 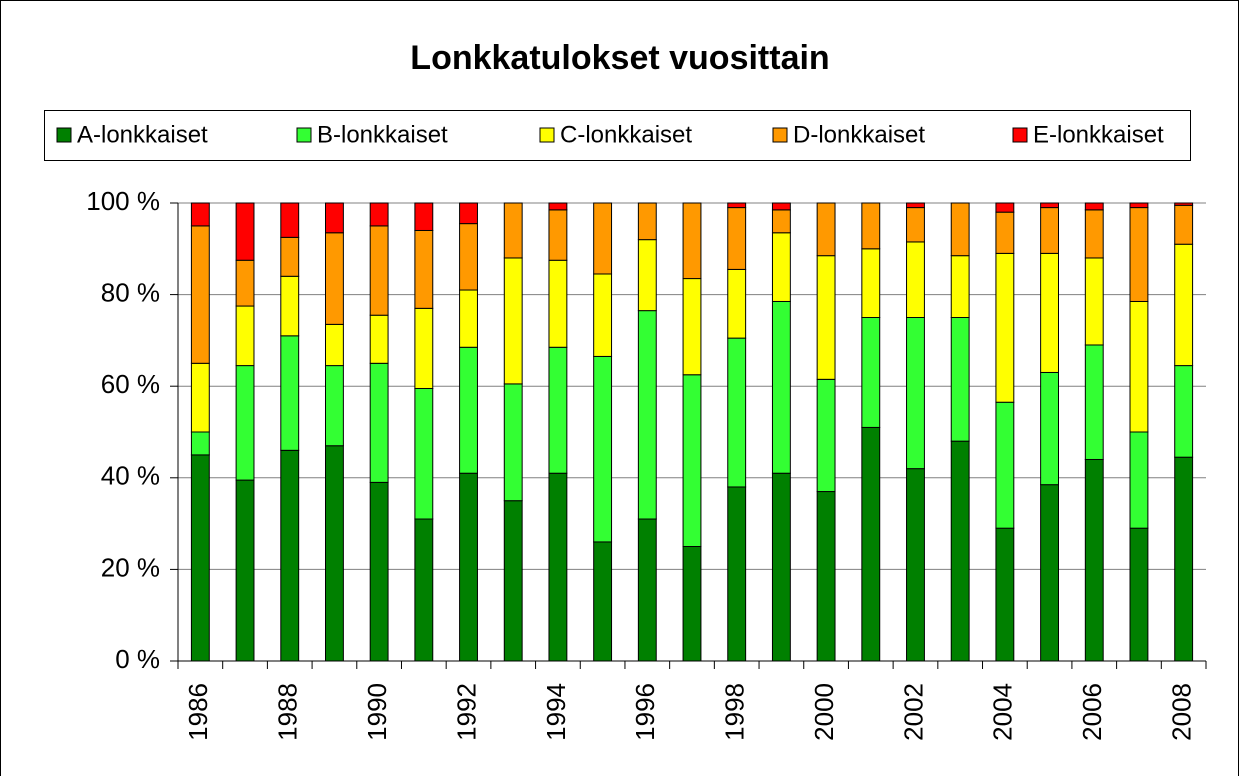 I want to click on legend-box, so click(x=617, y=135).